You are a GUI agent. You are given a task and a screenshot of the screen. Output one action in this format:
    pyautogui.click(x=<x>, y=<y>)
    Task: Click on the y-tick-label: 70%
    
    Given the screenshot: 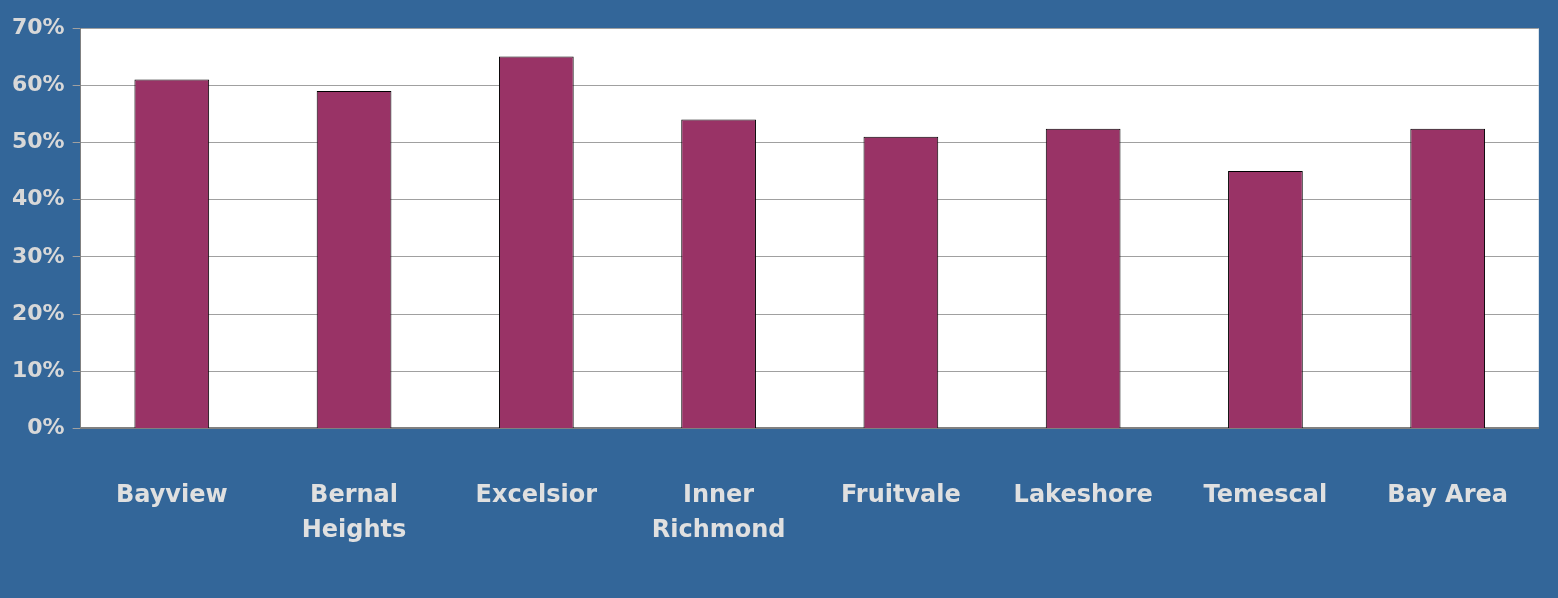 What is the action you would take?
    pyautogui.click(x=38, y=26)
    